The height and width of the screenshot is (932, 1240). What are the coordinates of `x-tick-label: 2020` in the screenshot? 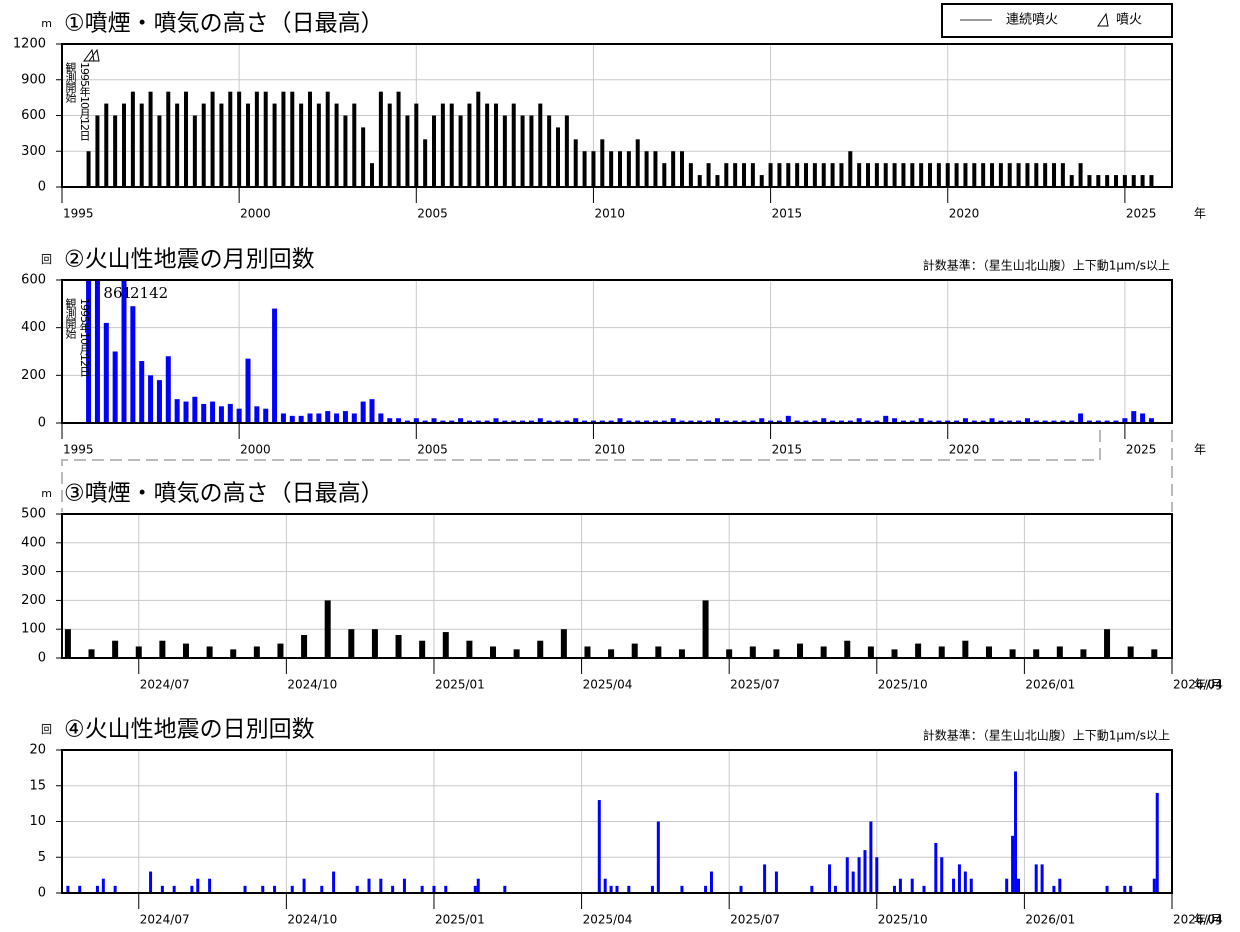 It's located at (964, 450).